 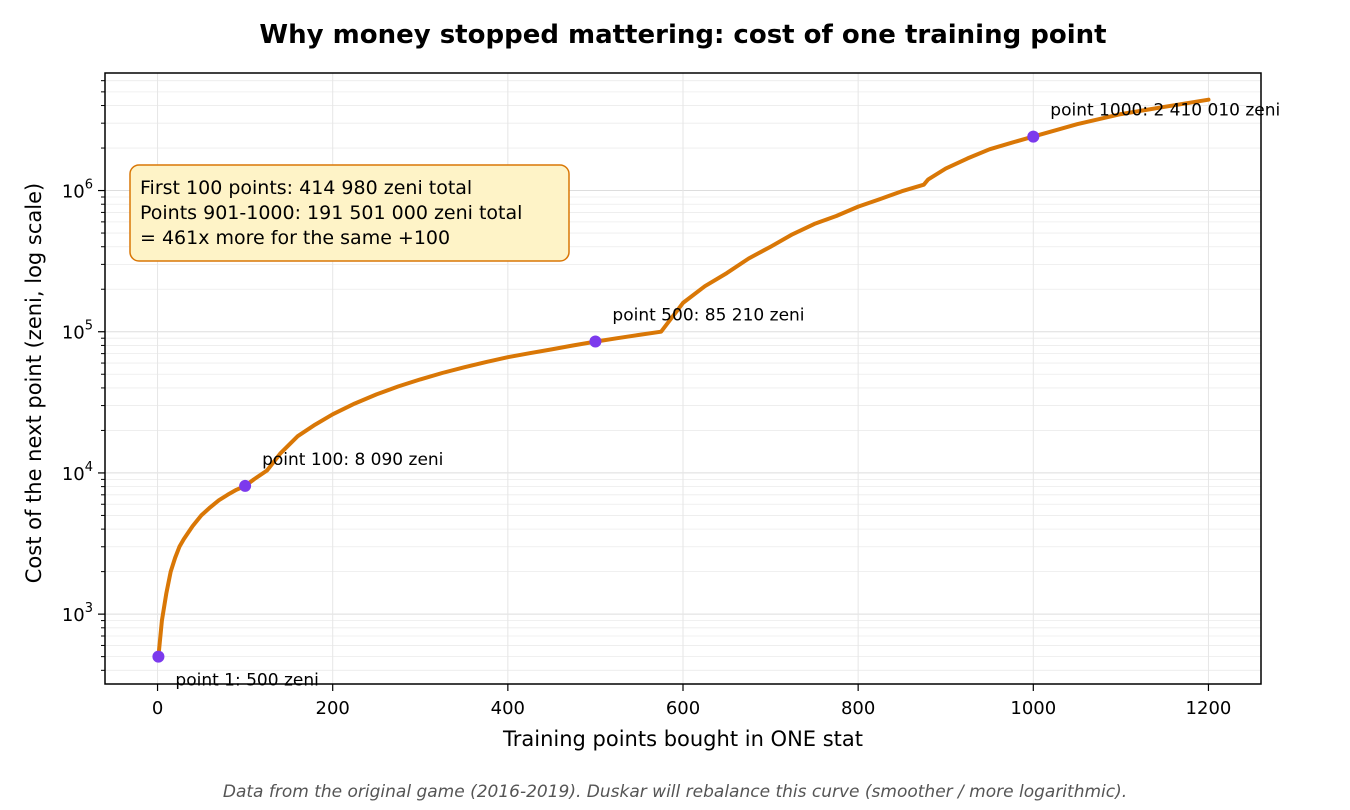 What do you see at coordinates (89, 185) in the screenshot?
I see `y-tick-exponent: 6` at bounding box center [89, 185].